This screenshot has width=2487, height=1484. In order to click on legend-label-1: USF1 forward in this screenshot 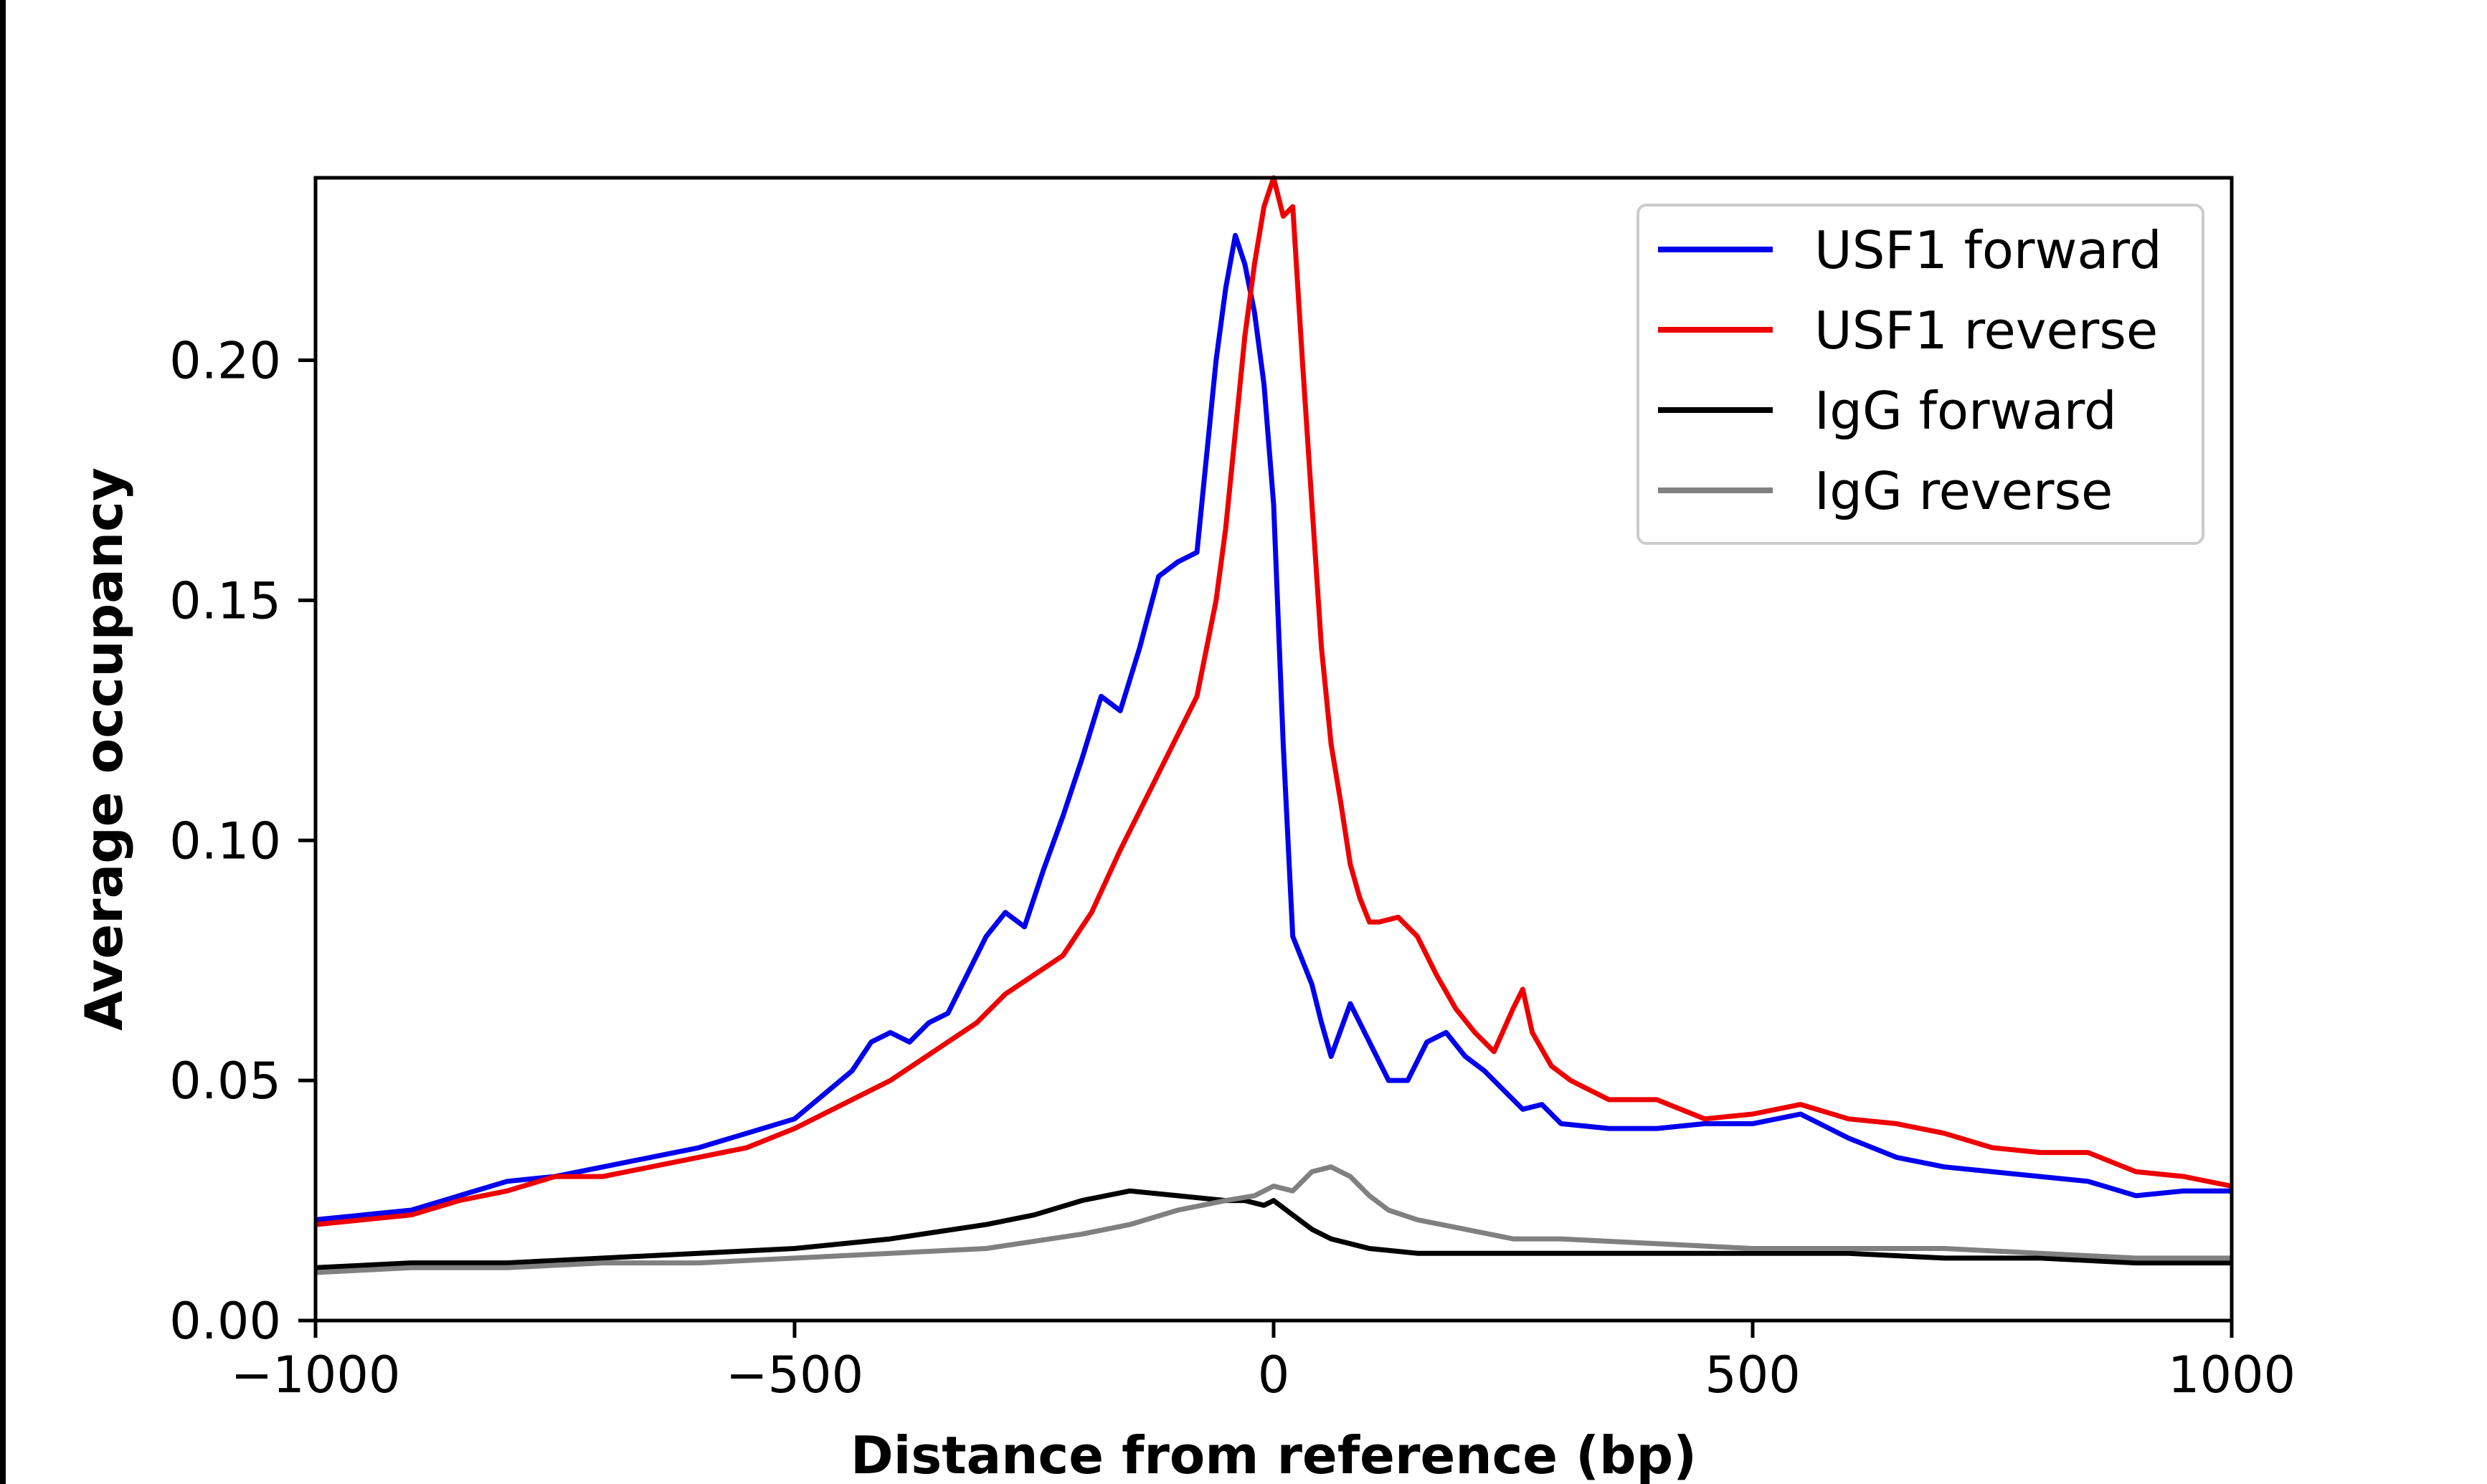, I will do `click(1988, 250)`.